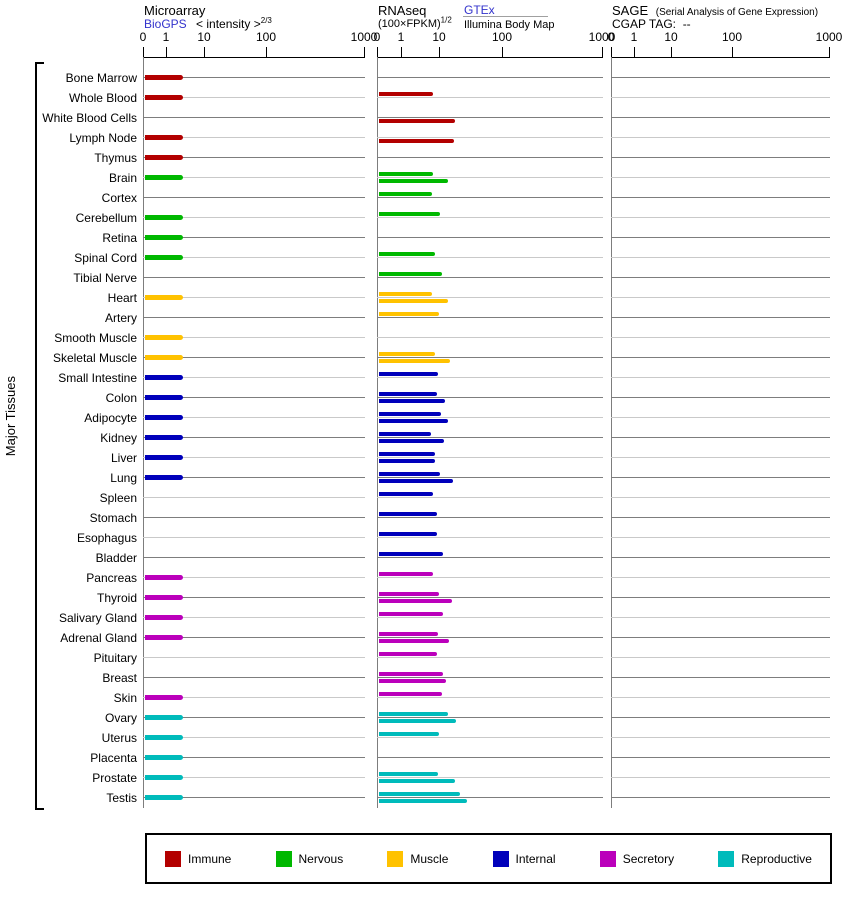 This screenshot has height=900, width=842. I want to click on legend-label: Nervous, so click(321, 858).